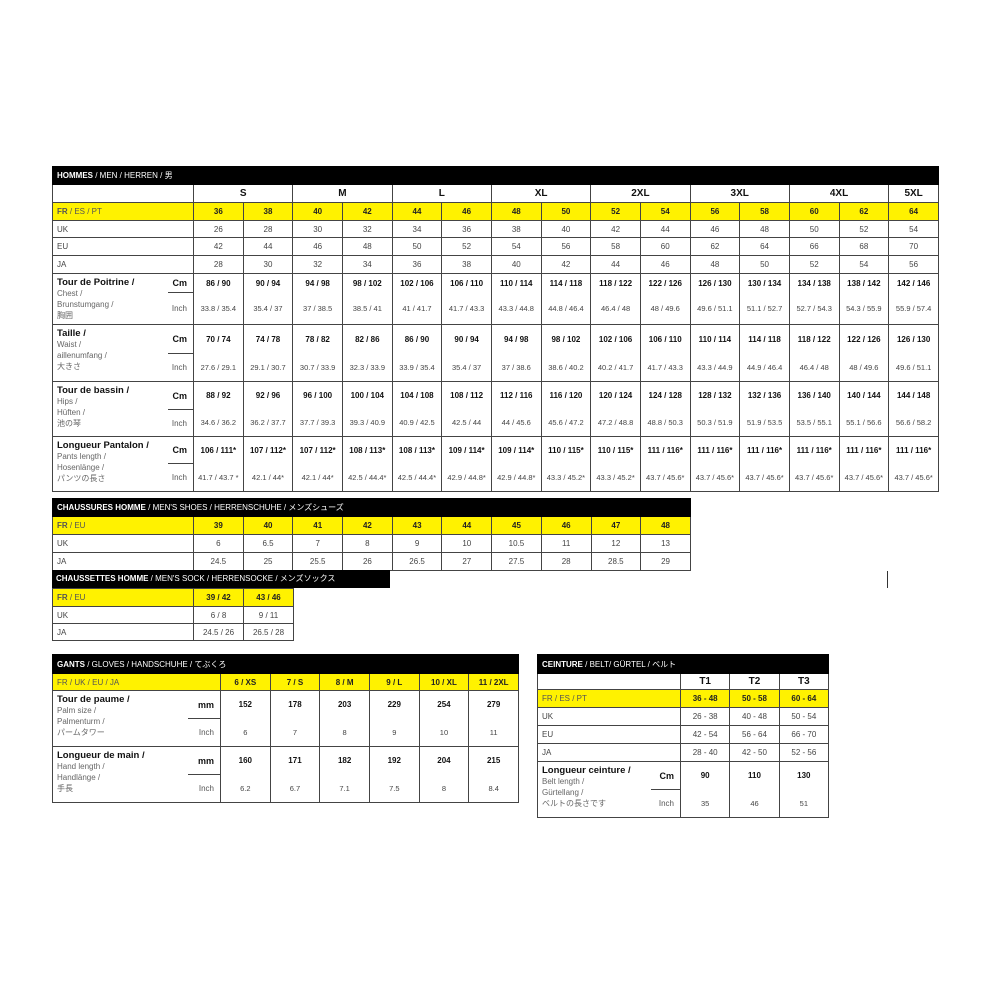  I want to click on measure-value-inch: 37.7 / 39.3, so click(317, 423).